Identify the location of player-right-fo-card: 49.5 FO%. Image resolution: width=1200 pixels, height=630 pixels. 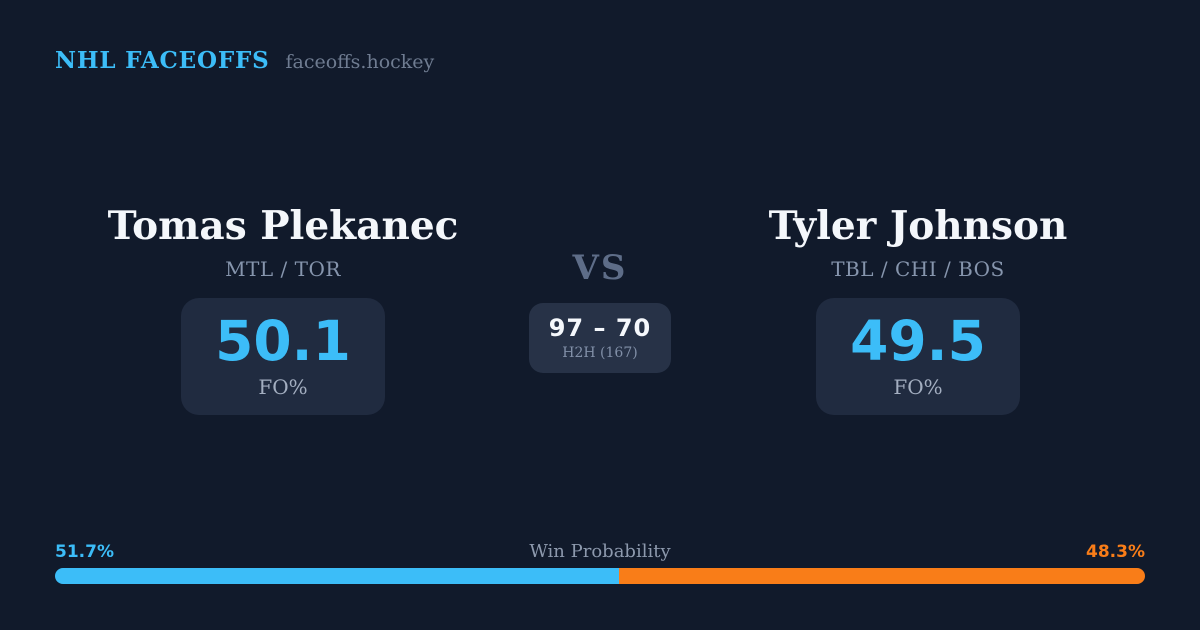
(918, 356).